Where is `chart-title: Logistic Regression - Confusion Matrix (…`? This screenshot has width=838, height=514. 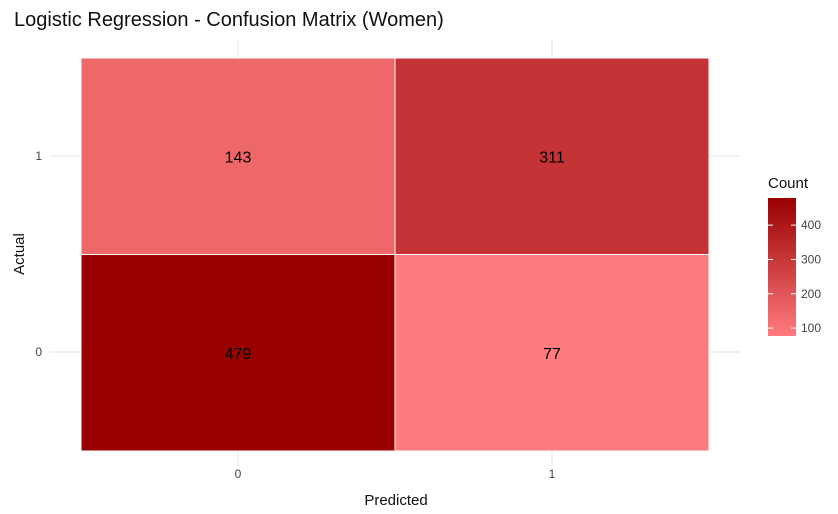
chart-title: Logistic Regression - Confusion Matrix (… is located at coordinates (229, 20).